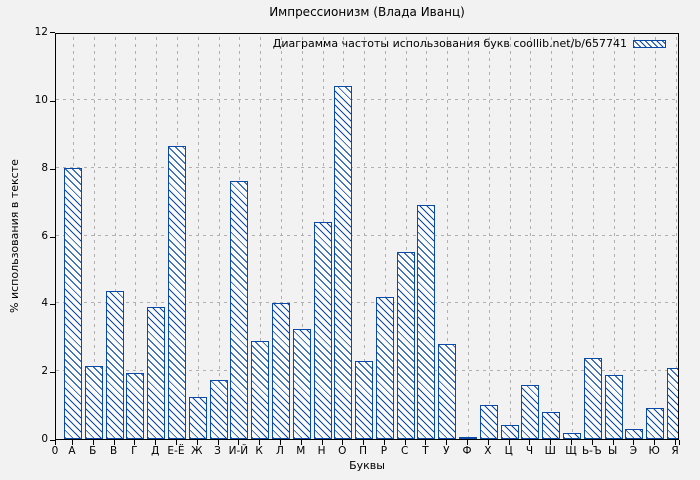 This screenshot has height=480, width=700. I want to click on x-tick-label: Н, so click(321, 451).